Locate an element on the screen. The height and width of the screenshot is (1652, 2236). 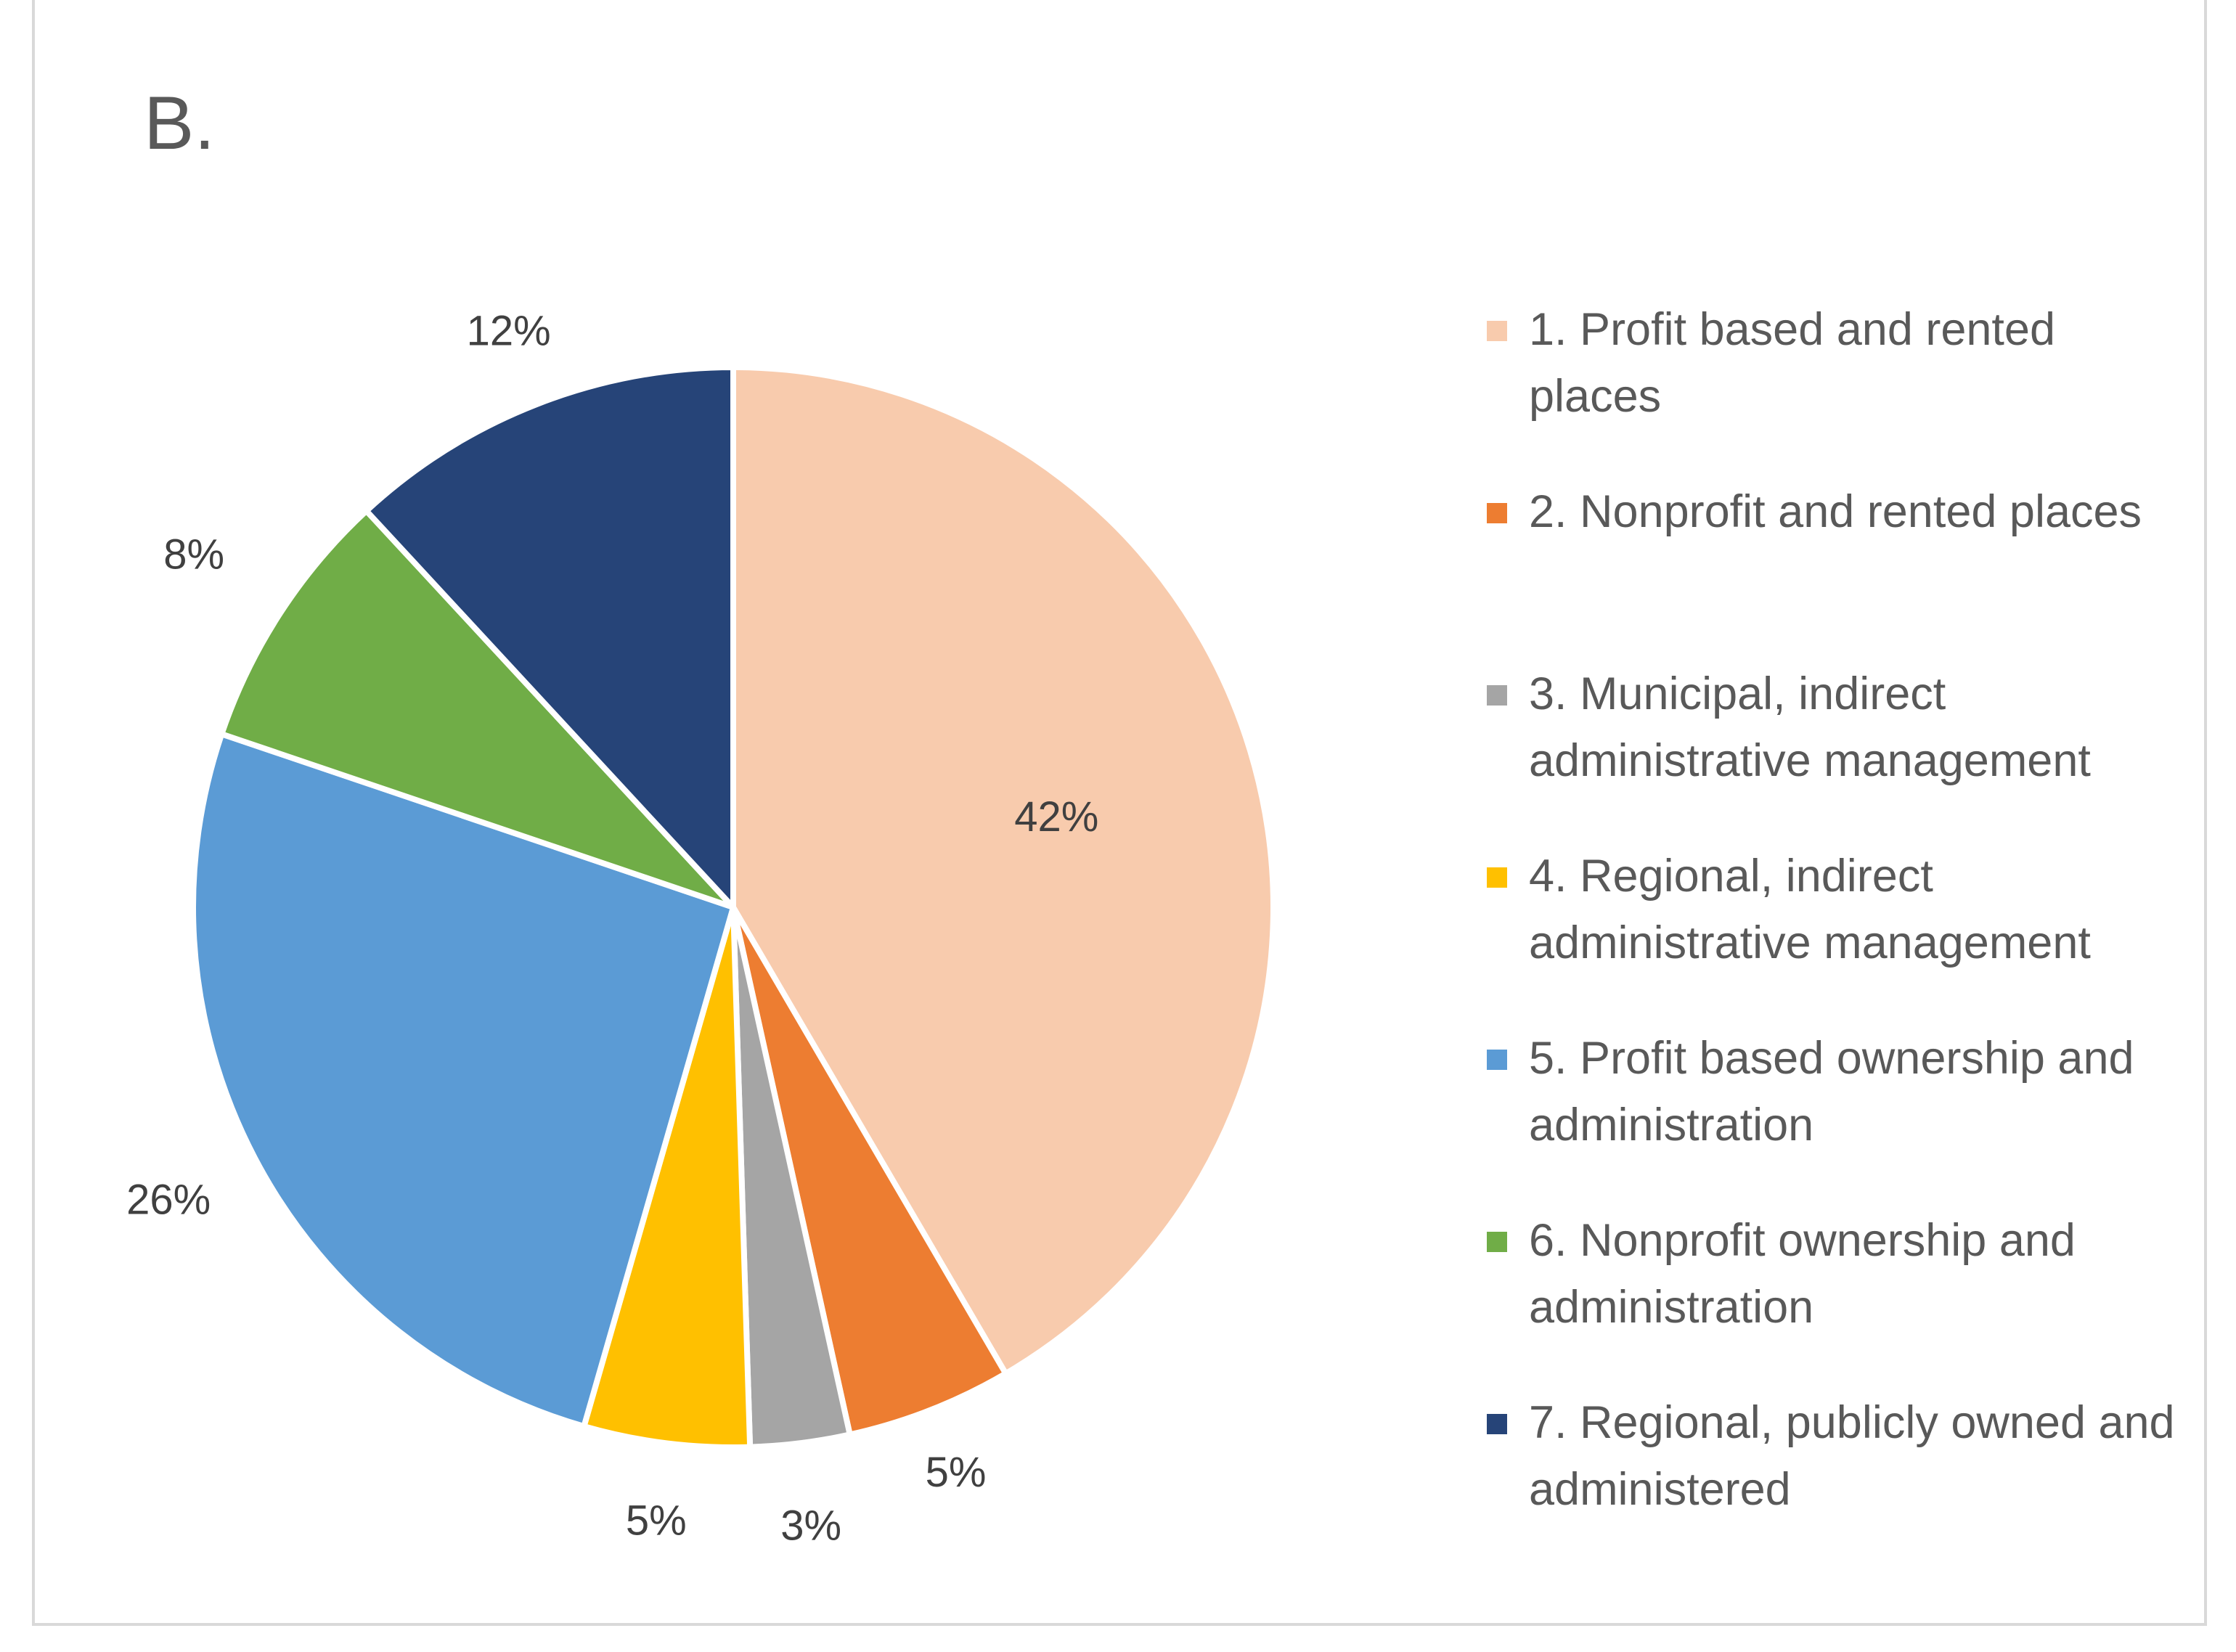
data-label-1: 42% is located at coordinates (1056, 817).